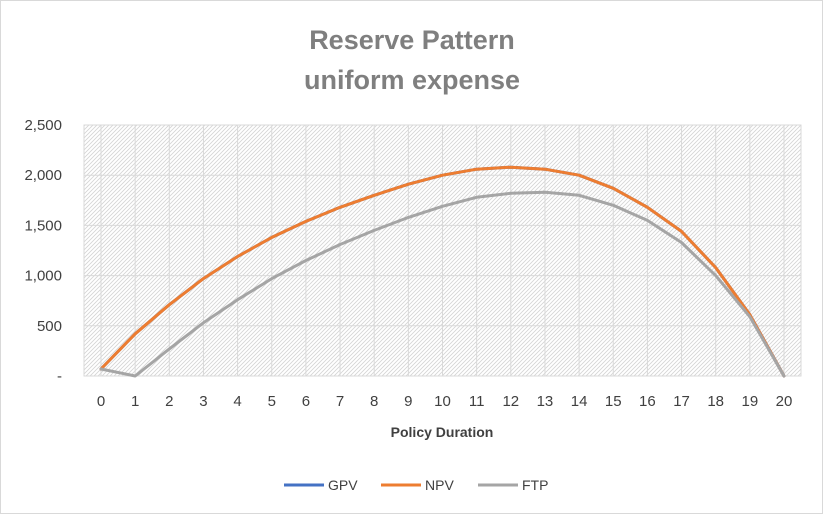  I want to click on legend-label-ftp: FTP, so click(535, 485).